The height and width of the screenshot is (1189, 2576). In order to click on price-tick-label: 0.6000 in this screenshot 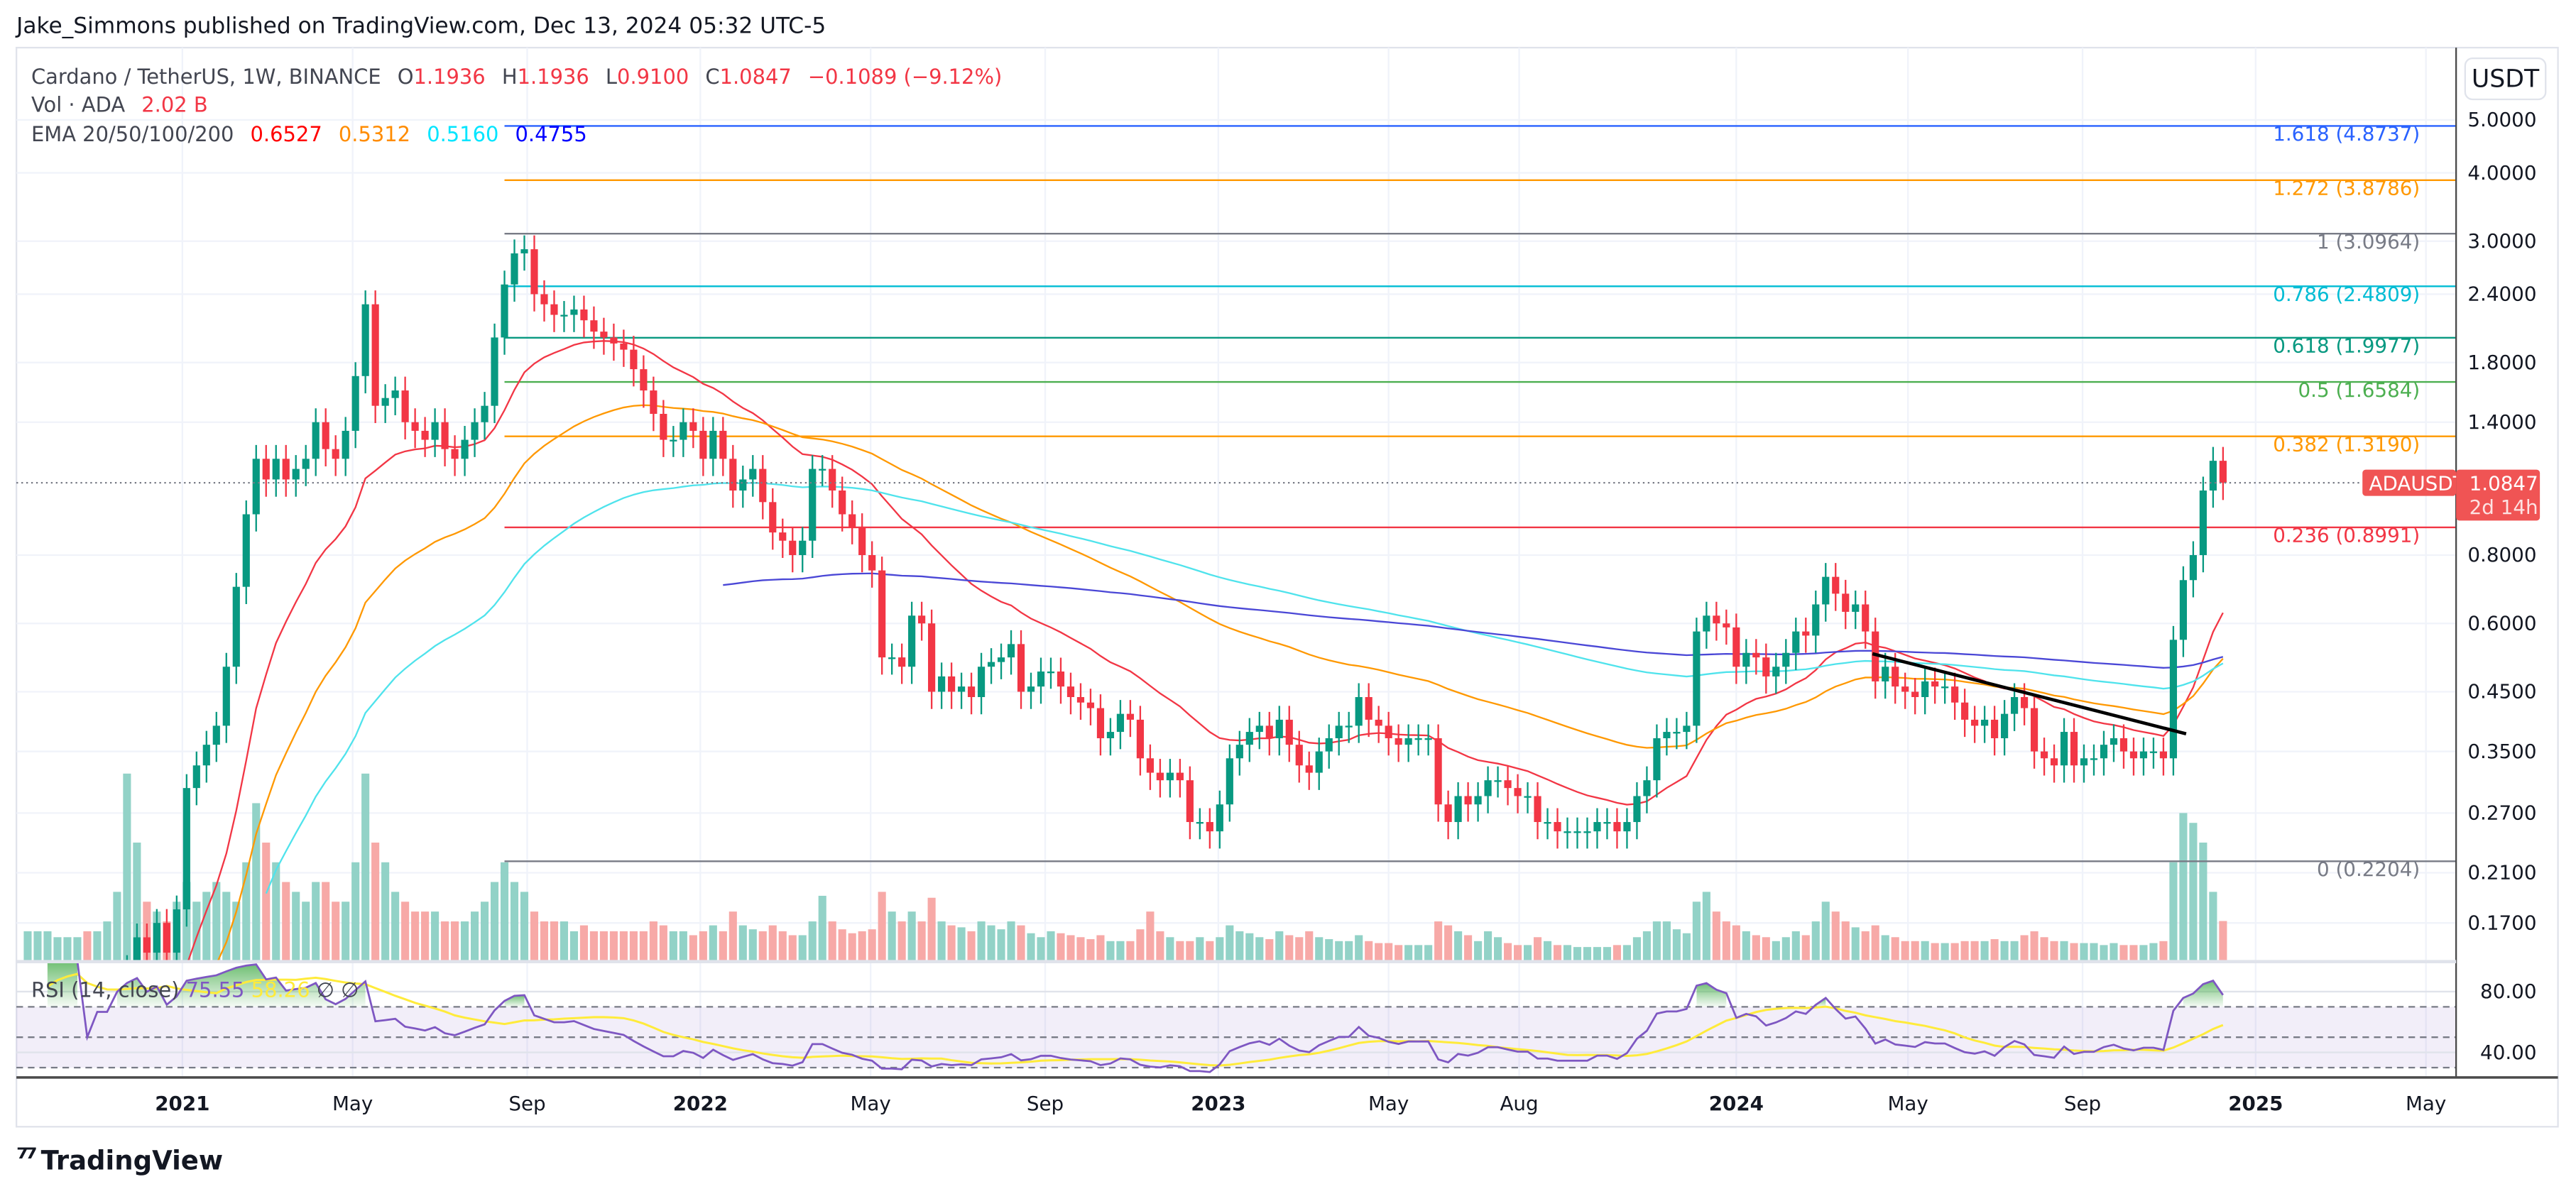, I will do `click(2501, 623)`.